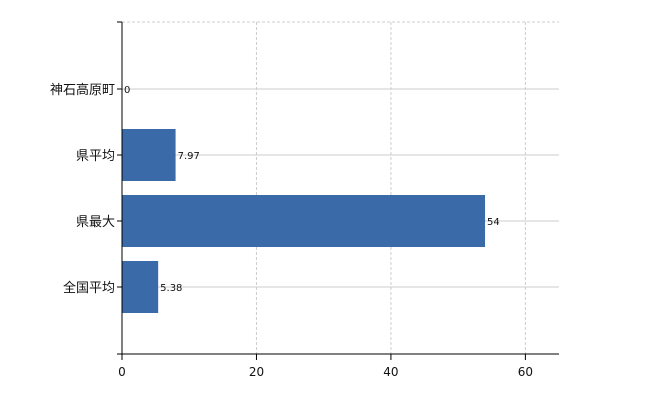  Describe the element at coordinates (493, 222) in the screenshot. I see `data-label-2: 54` at that location.